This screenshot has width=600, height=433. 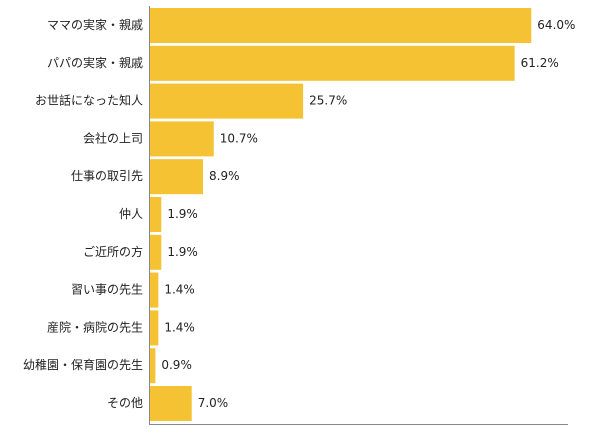 What do you see at coordinates (107, 290) in the screenshot?
I see `category-label: 習い事の先生` at bounding box center [107, 290].